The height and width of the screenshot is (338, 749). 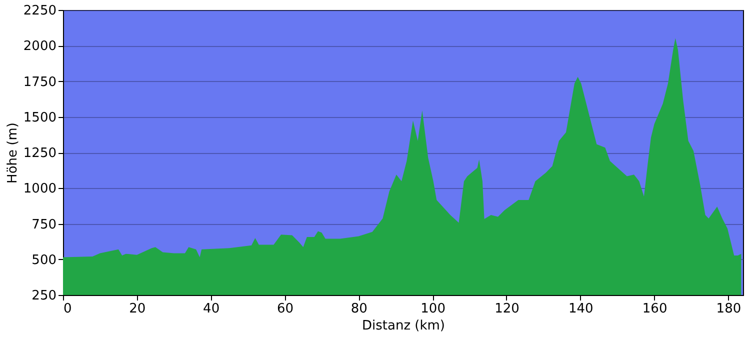 What do you see at coordinates (68, 309) in the screenshot?
I see `x-tick-label: 0` at bounding box center [68, 309].